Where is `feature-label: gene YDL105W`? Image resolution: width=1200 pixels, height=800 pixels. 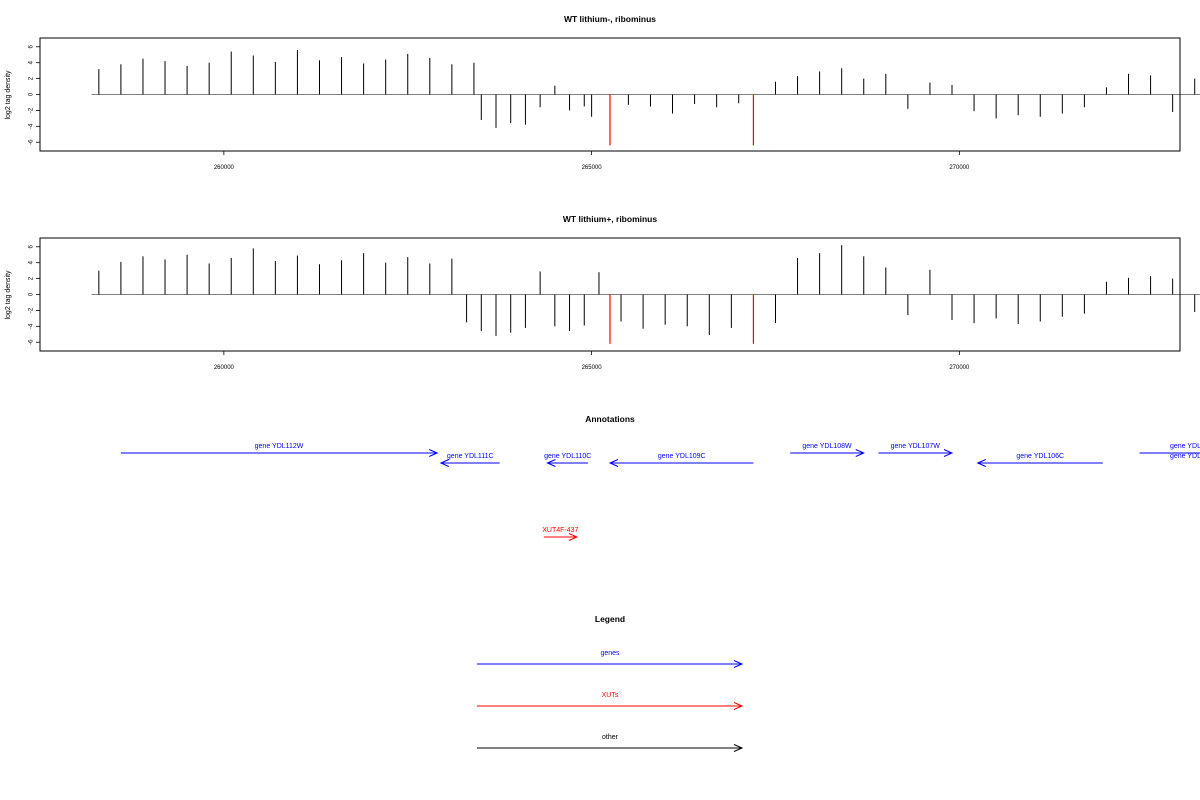 feature-label: gene YDL105W is located at coordinates (1185, 446).